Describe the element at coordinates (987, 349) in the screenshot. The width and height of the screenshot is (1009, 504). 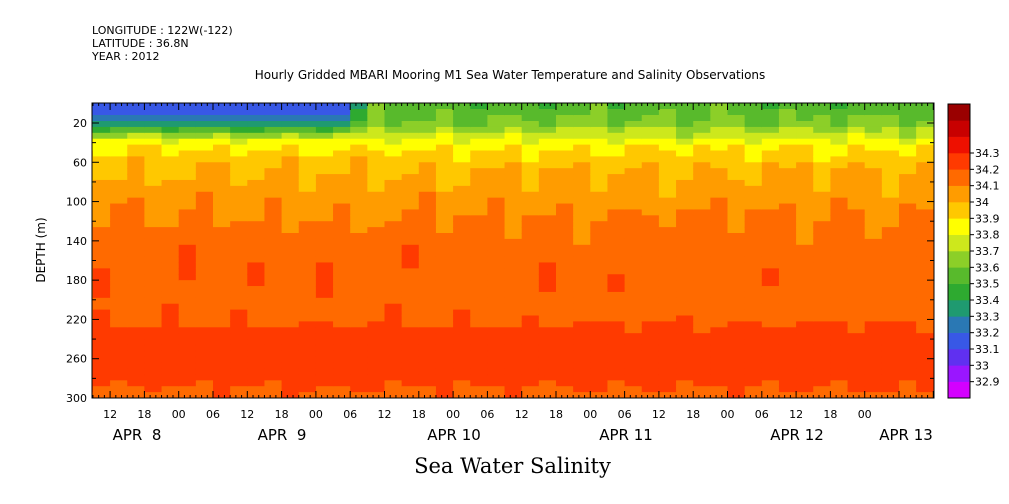
I see `colorbar-label: 33.1` at that location.